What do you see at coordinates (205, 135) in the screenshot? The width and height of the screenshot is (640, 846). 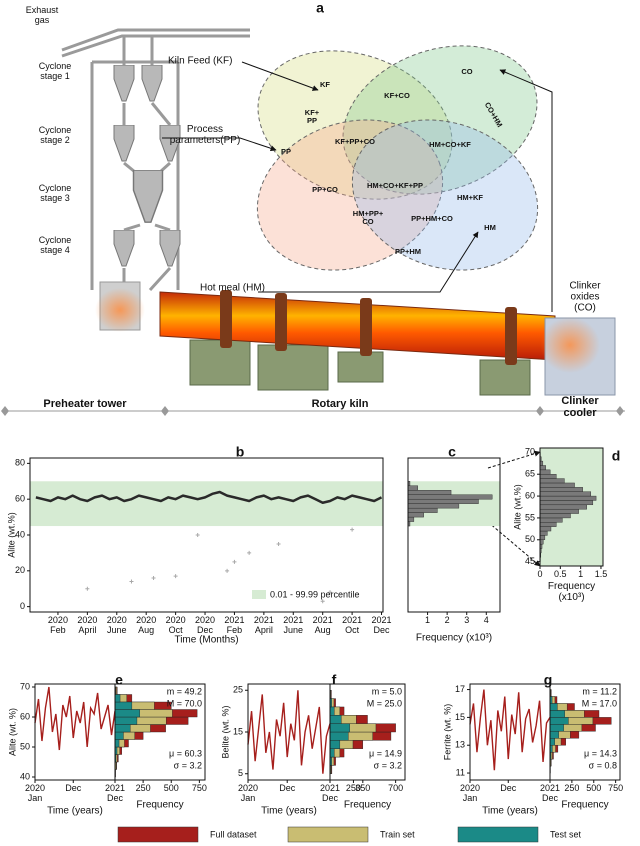 I see `process-label: Process parameters(PP)` at bounding box center [205, 135].